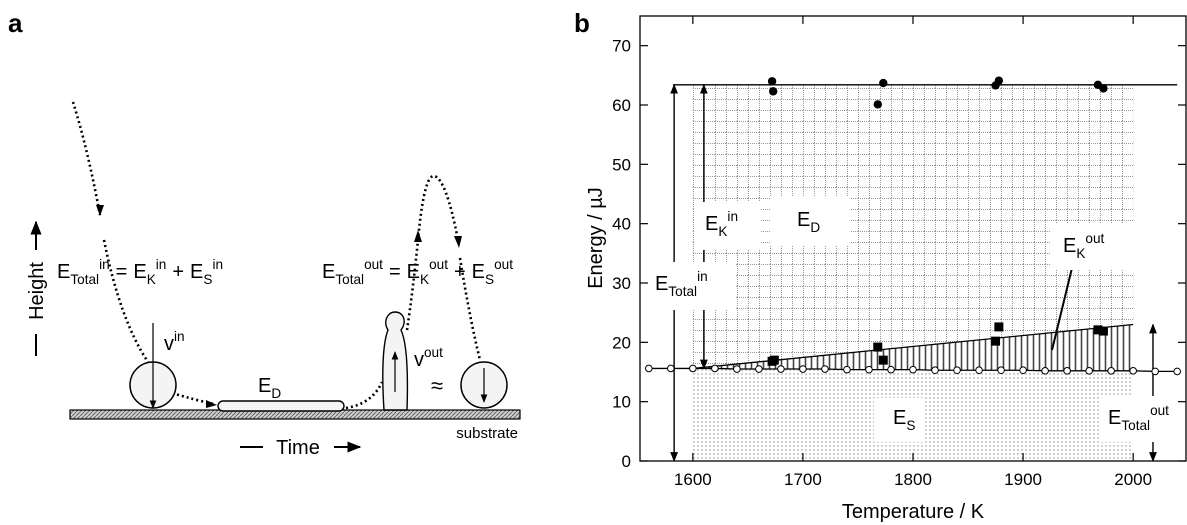  Describe the element at coordinates (693, 479) in the screenshot. I see `x-tick-label: 1600` at that location.